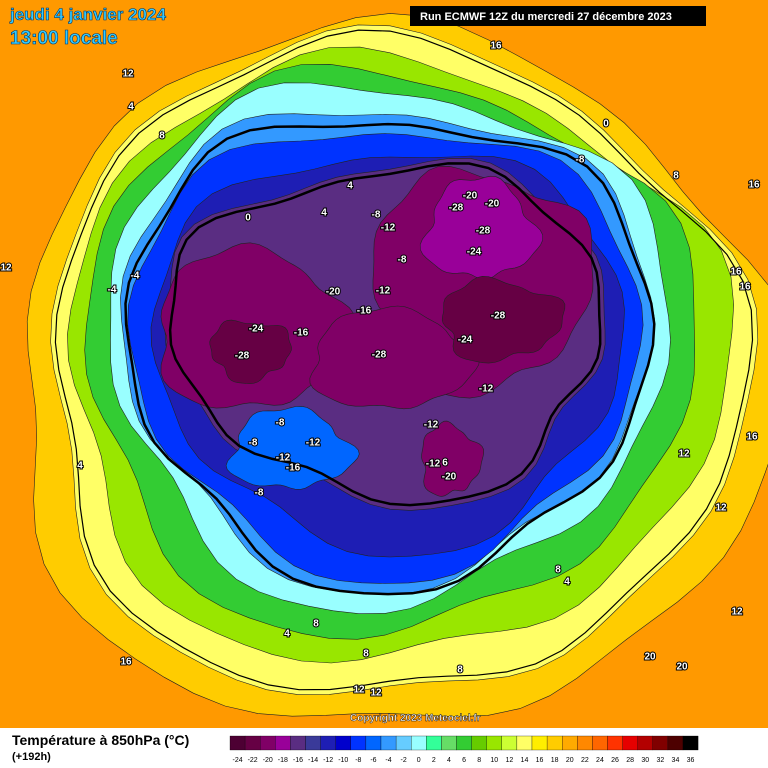 This screenshot has height=768, width=768. Describe the element at coordinates (570, 760) in the screenshot. I see `scale-tick-label: 20` at that location.